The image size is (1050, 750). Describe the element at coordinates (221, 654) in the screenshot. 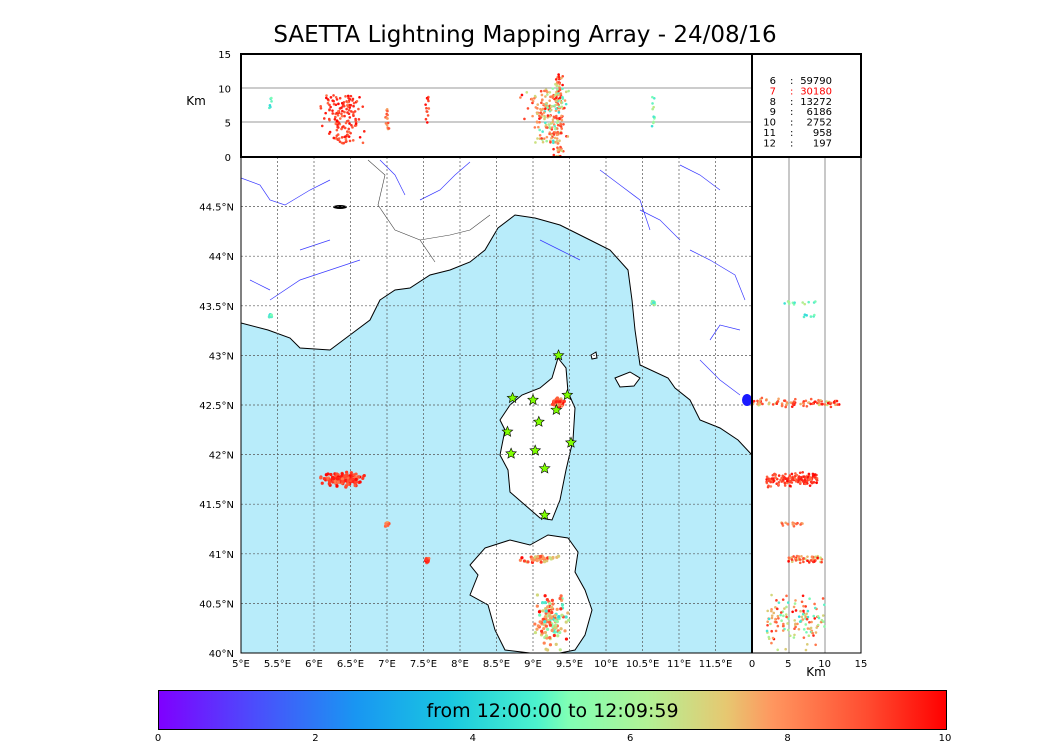

I see `lat-tick-label: 40°N` at that location.